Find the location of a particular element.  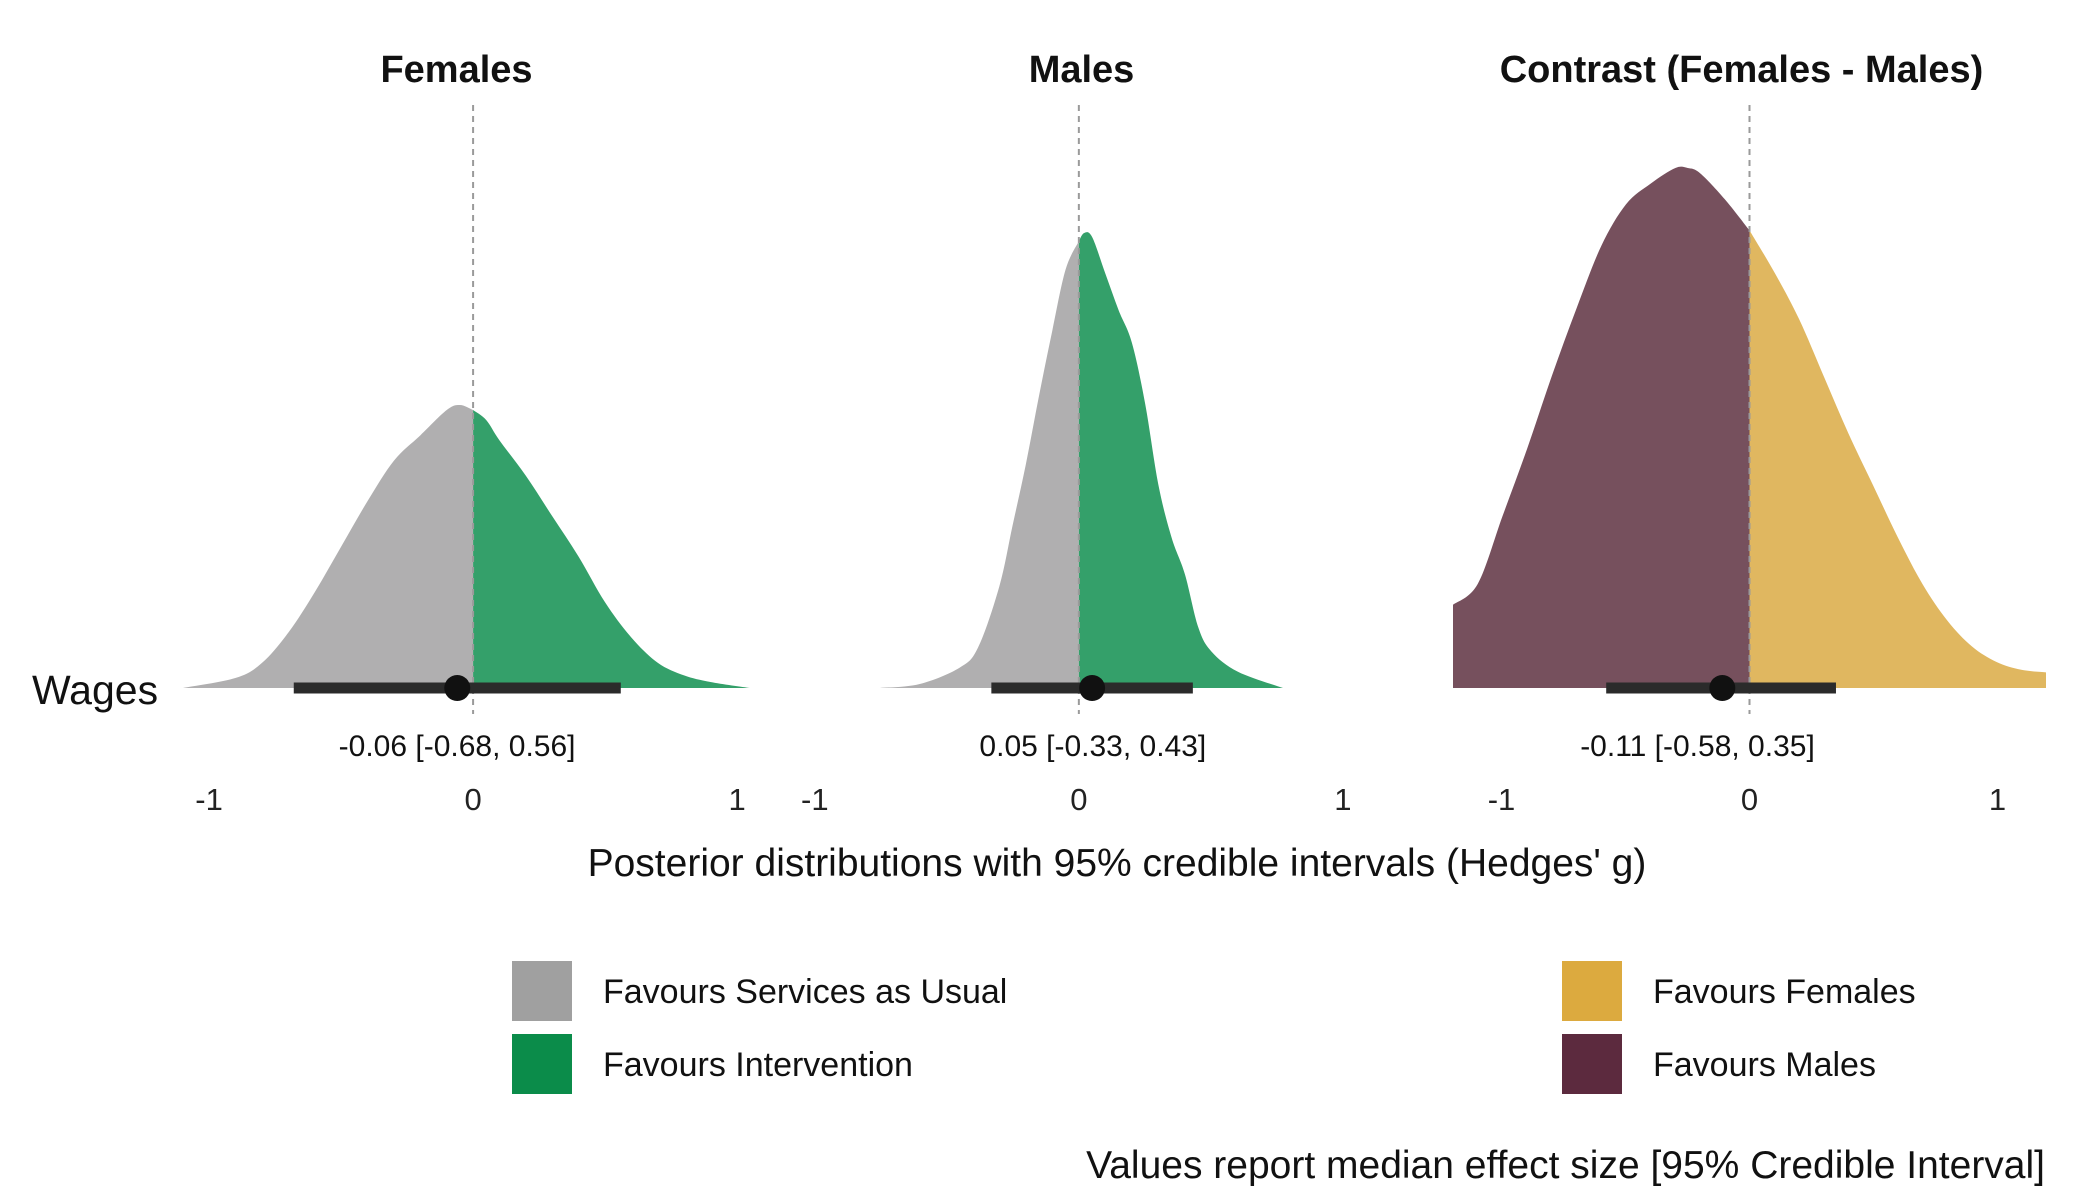

legend-item-sau: Favours Services as Usual is located at coordinates (759, 991).